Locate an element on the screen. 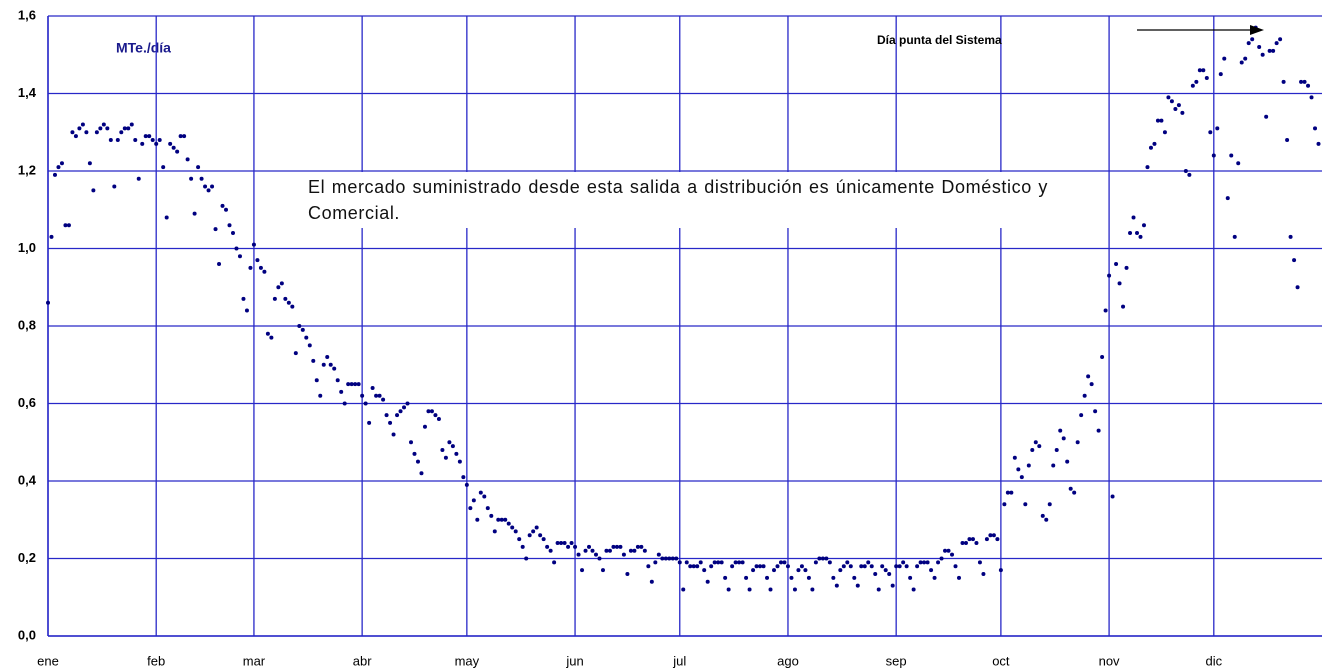 The image size is (1322, 672). unit-label: MTe./día is located at coordinates (143, 48).